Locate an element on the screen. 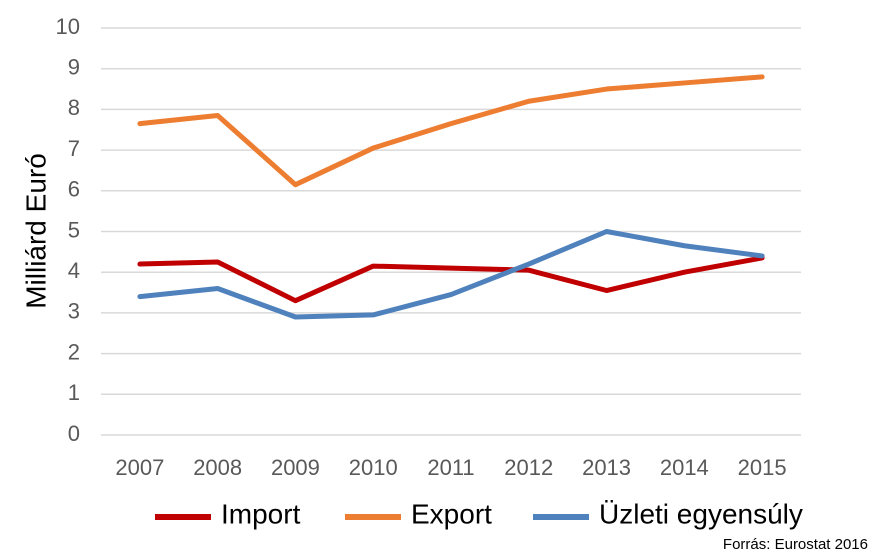 The width and height of the screenshot is (877, 558). x-tick-label: 2008 is located at coordinates (217, 467).